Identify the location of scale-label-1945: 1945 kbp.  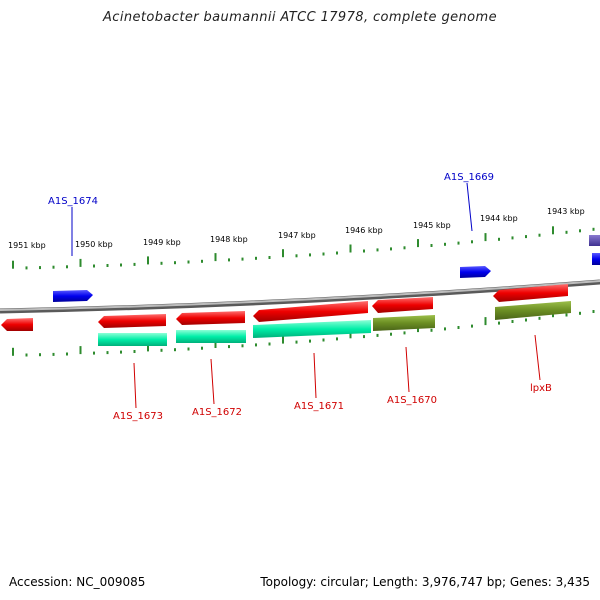
(432, 225).